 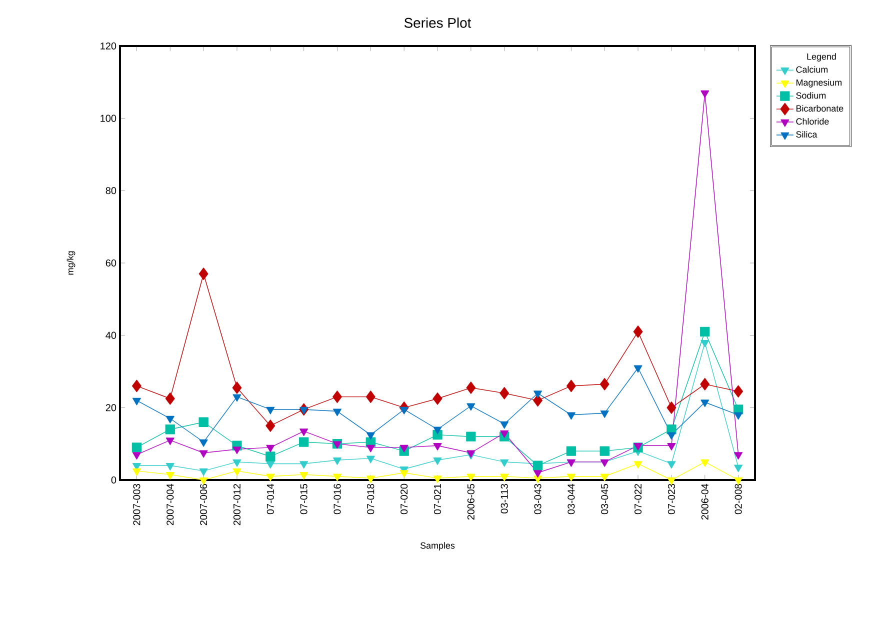 What do you see at coordinates (638, 499) in the screenshot?
I see `x-tick-label: 07-022` at bounding box center [638, 499].